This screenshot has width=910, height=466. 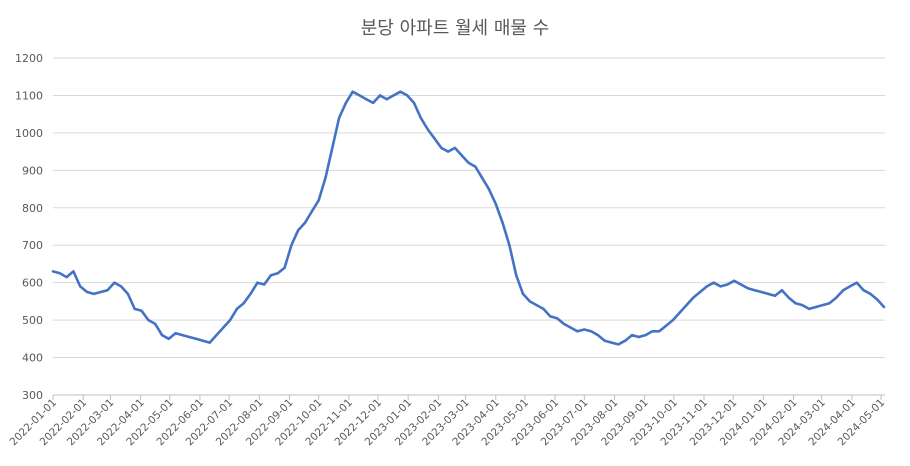 What do you see at coordinates (32, 170) in the screenshot?
I see `y-tick-label: 900` at bounding box center [32, 170].